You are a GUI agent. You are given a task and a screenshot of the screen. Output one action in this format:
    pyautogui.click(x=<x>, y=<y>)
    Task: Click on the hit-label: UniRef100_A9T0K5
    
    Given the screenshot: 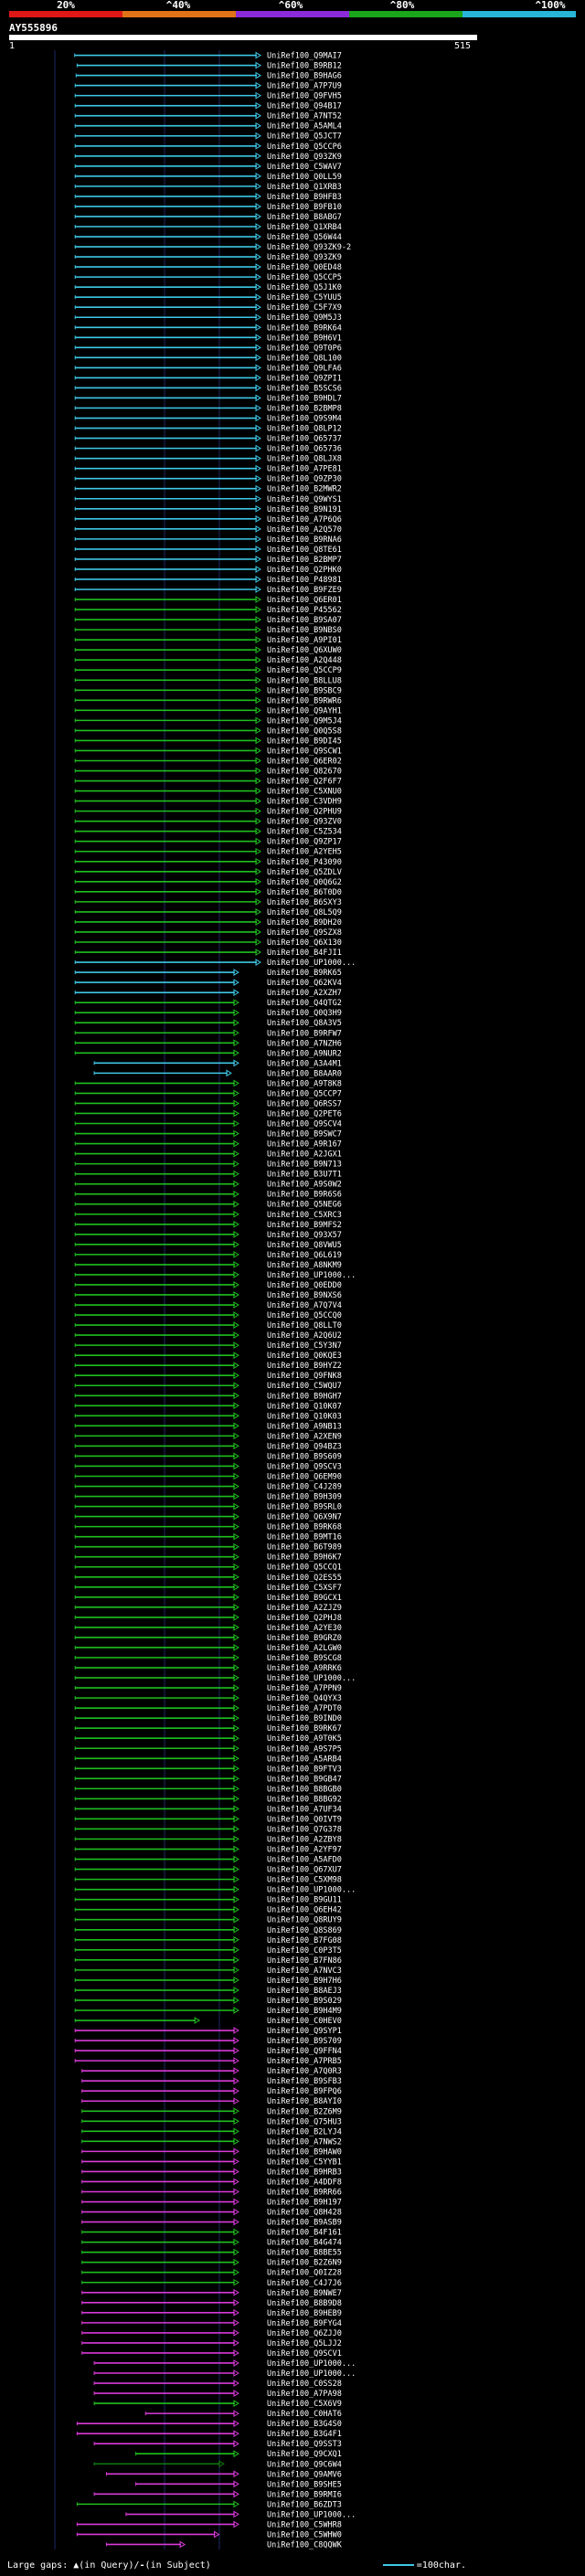 What is the action you would take?
    pyautogui.click(x=304, y=1739)
    